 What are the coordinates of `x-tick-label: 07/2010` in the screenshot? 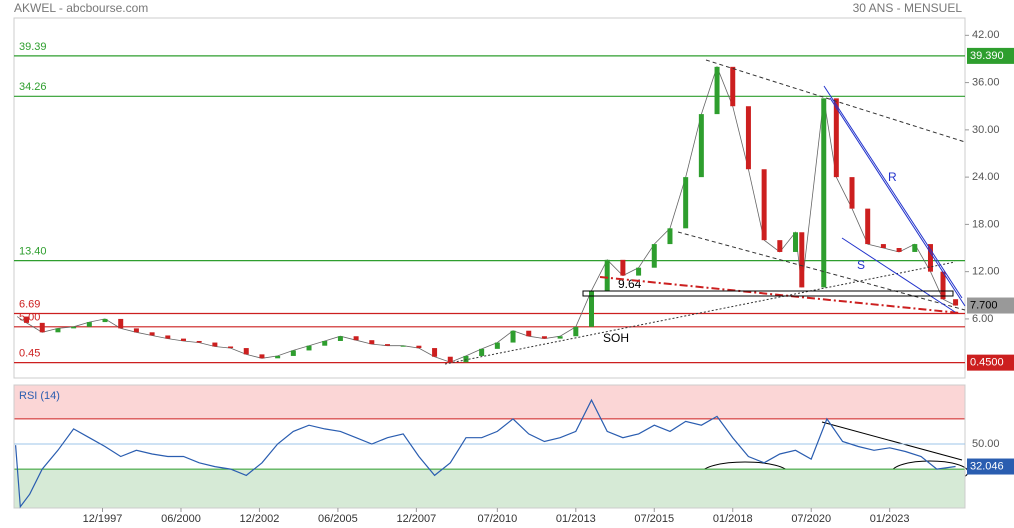 It's located at (497, 519).